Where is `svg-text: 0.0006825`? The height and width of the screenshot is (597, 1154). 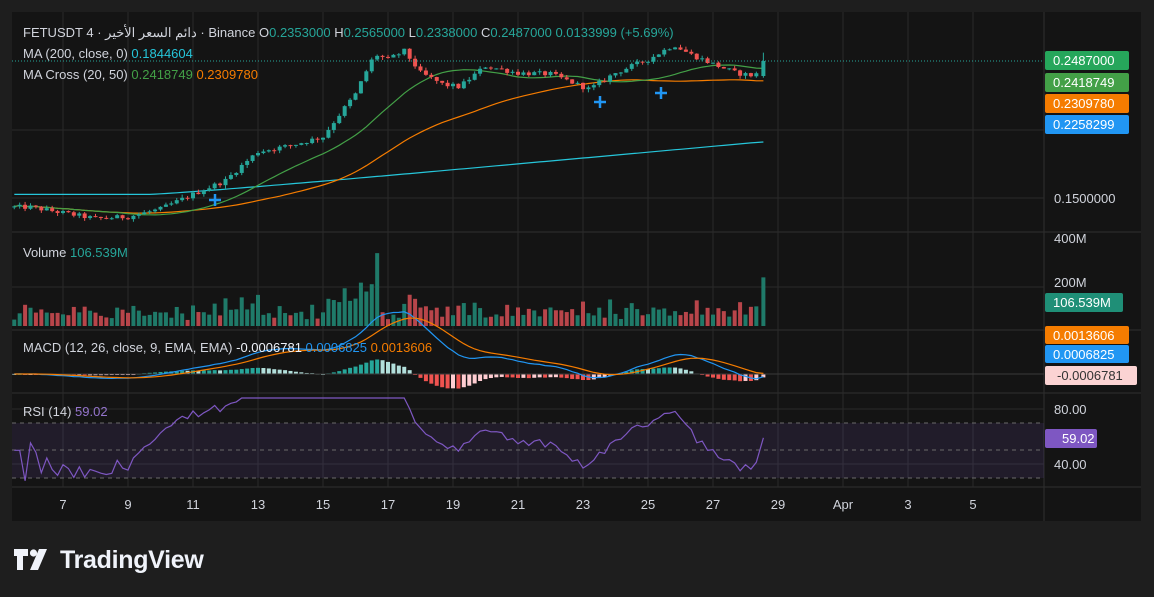 svg-text: 0.0006825 is located at coordinates (1083, 354).